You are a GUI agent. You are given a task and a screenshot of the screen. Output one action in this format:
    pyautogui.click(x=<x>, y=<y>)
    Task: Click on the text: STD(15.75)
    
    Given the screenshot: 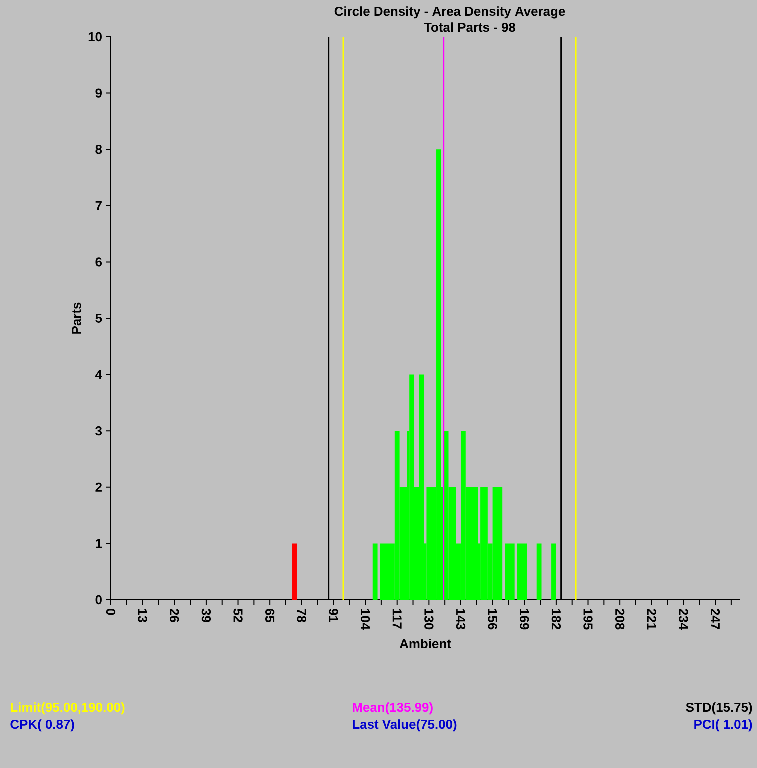 What is the action you would take?
    pyautogui.click(x=719, y=708)
    